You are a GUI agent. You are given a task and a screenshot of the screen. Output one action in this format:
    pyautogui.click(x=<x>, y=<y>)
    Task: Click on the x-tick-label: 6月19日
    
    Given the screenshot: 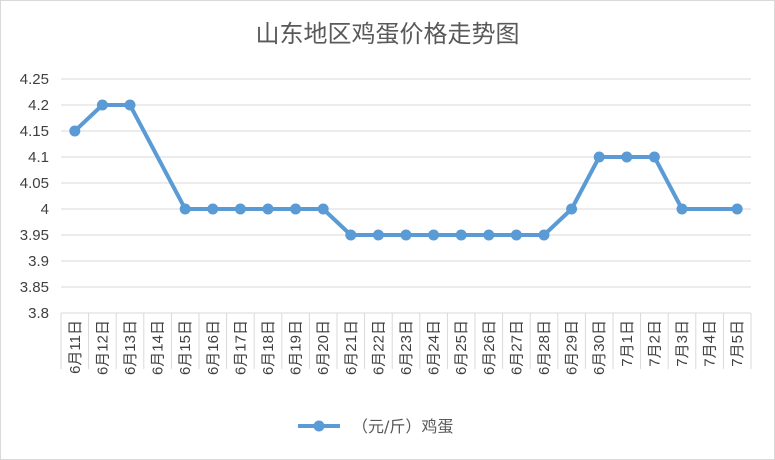 What is the action you would take?
    pyautogui.click(x=296, y=347)
    